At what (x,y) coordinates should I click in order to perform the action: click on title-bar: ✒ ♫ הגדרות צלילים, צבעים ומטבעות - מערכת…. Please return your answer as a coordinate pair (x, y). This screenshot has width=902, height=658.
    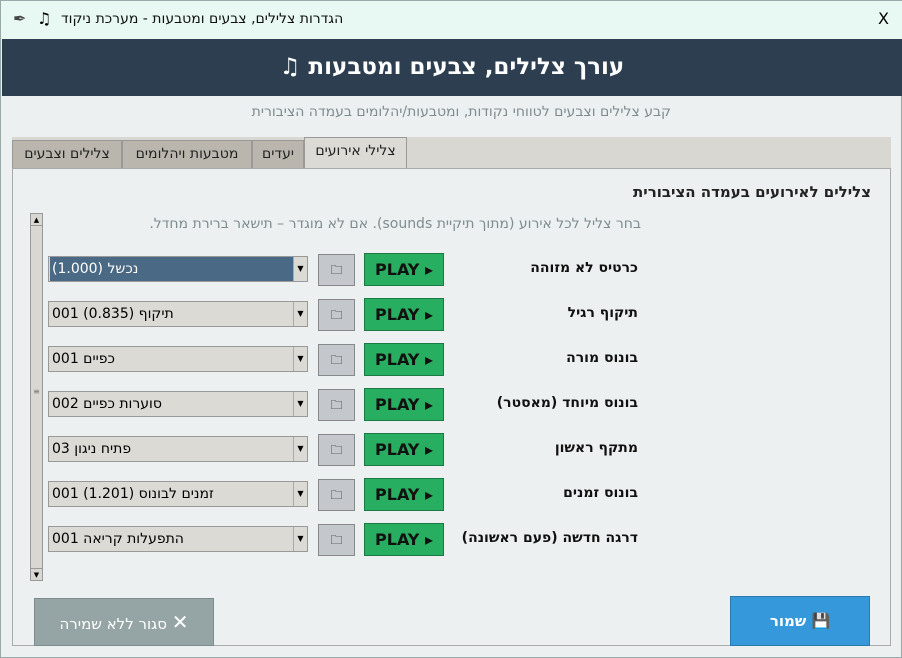
    Looking at the image, I should click on (451, 20).